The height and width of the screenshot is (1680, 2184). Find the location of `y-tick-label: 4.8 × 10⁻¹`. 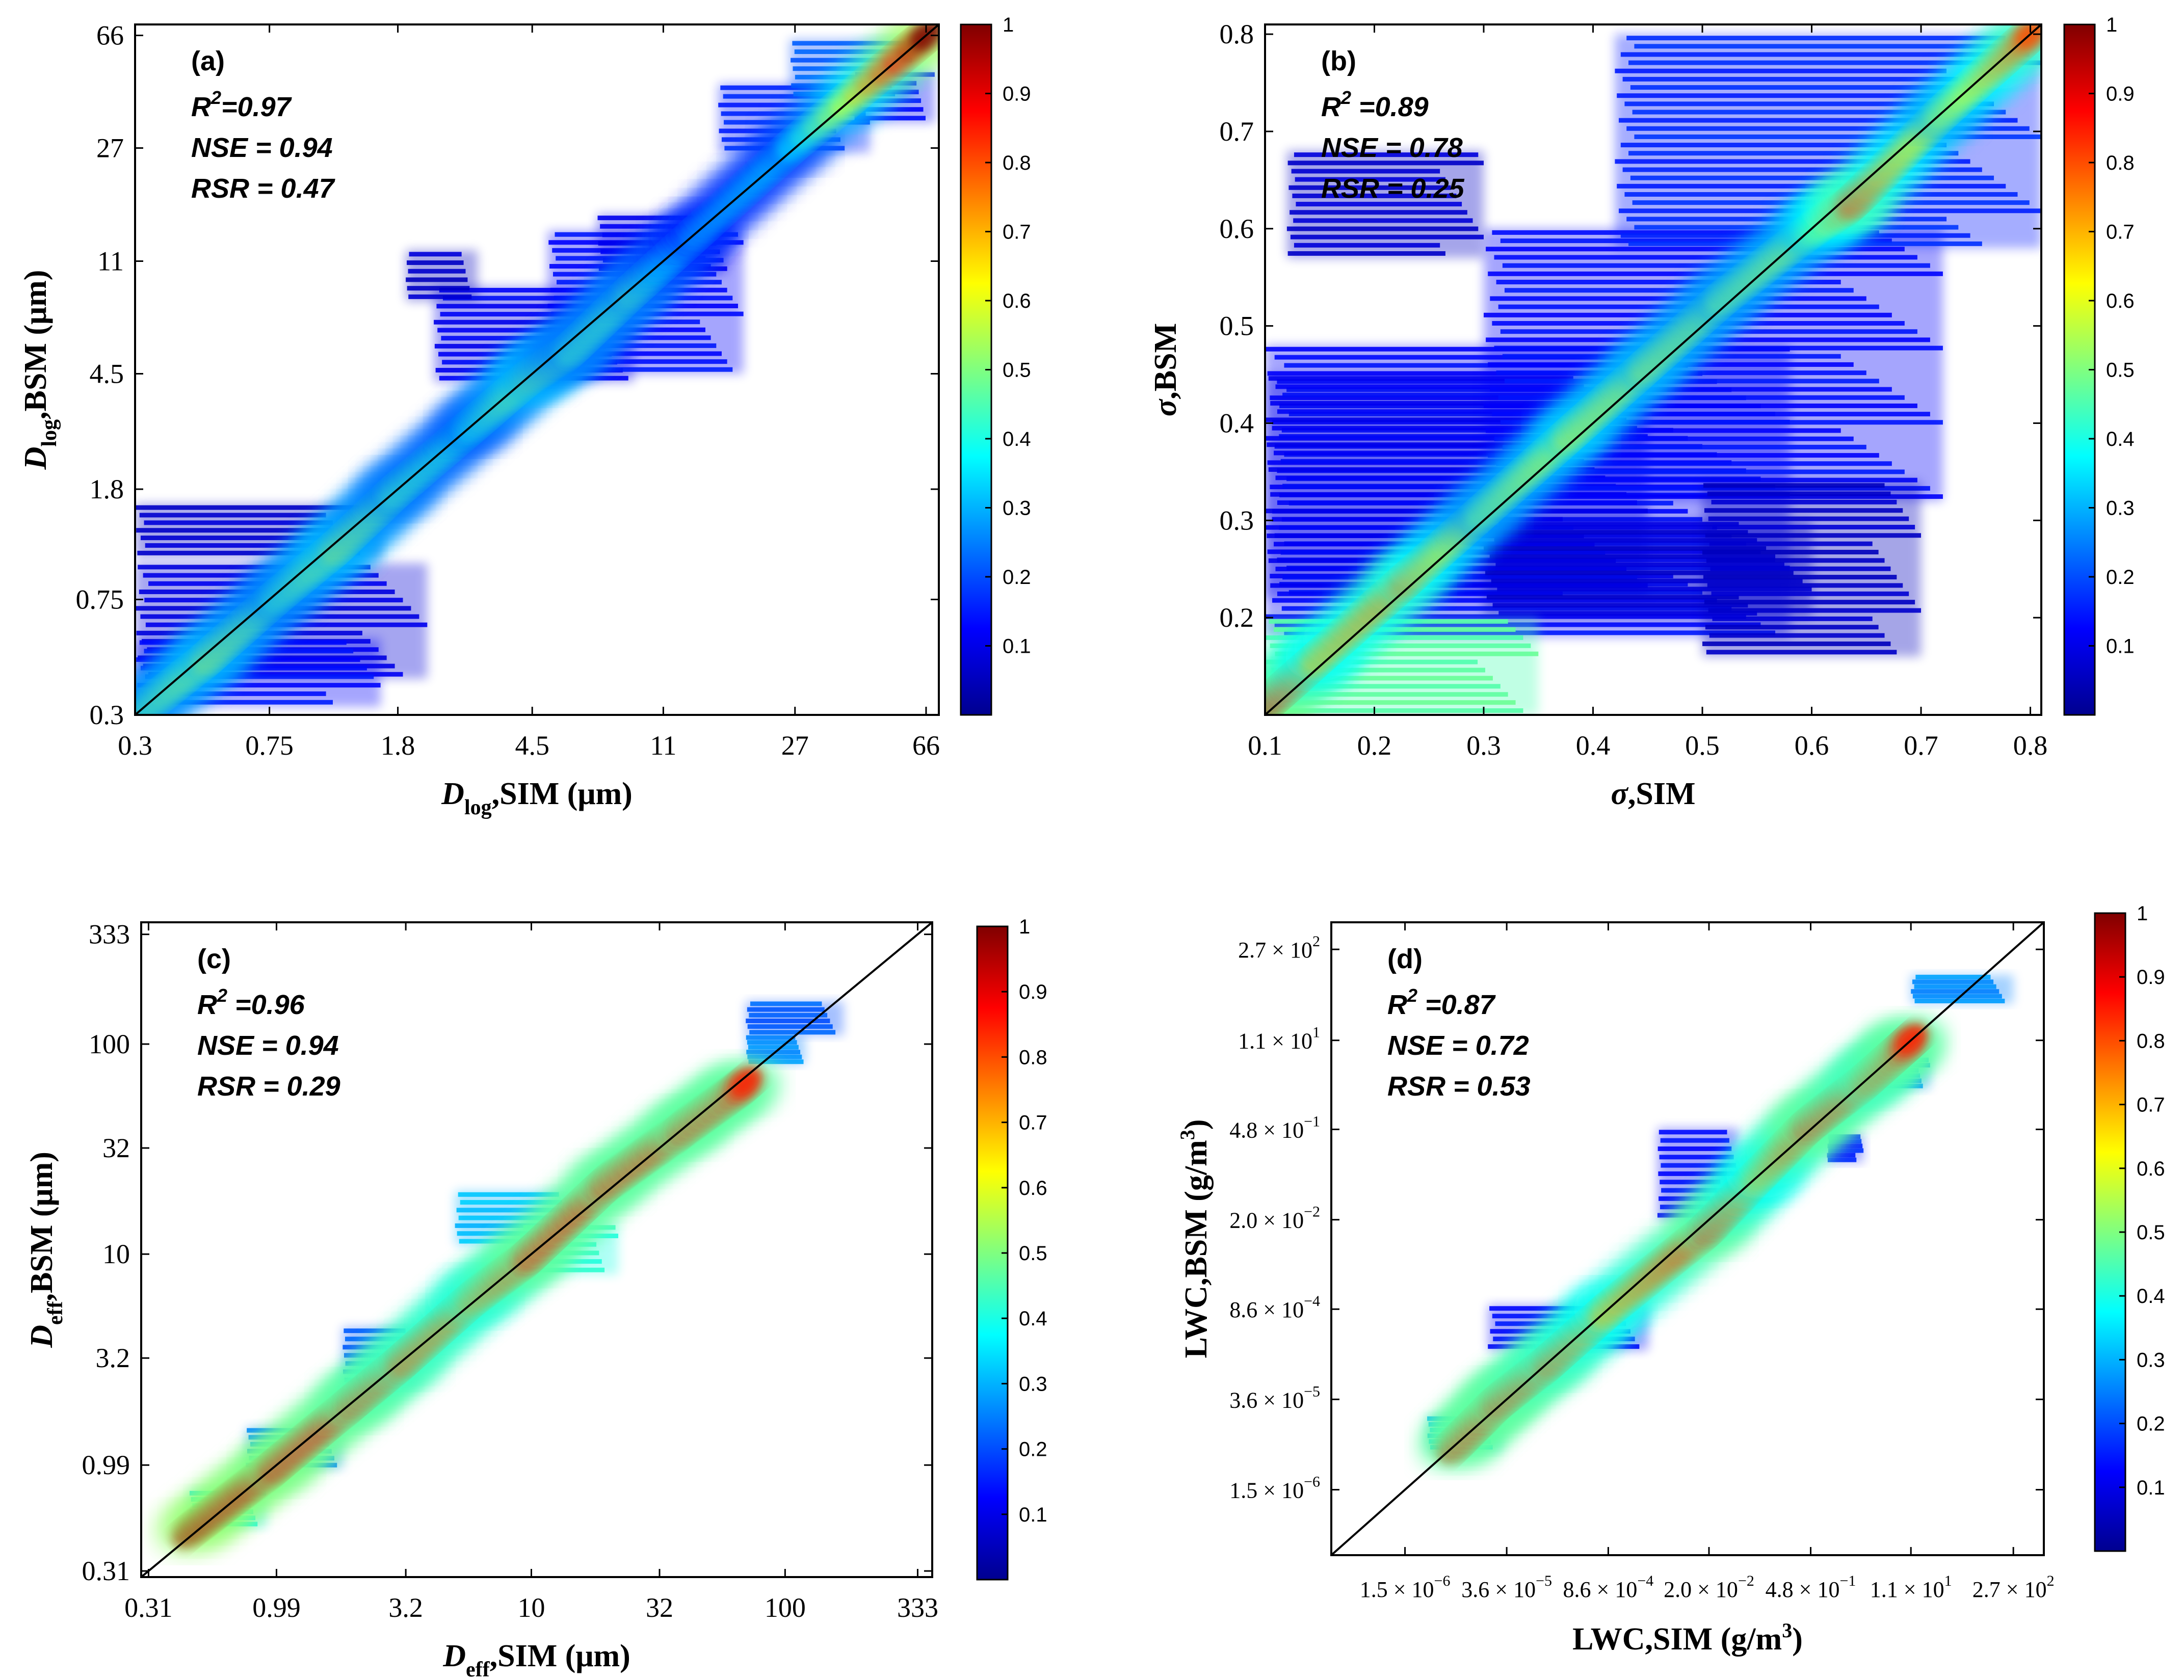

y-tick-label: 4.8 × 10⁻¹ is located at coordinates (1275, 1127).